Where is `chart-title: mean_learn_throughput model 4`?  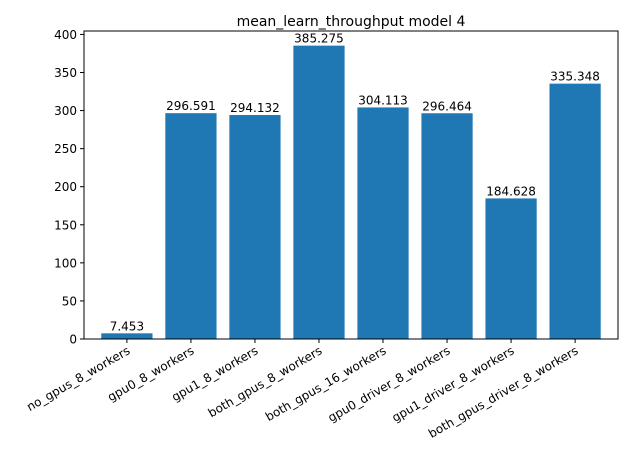 chart-title: mean_learn_throughput model 4 is located at coordinates (351, 22).